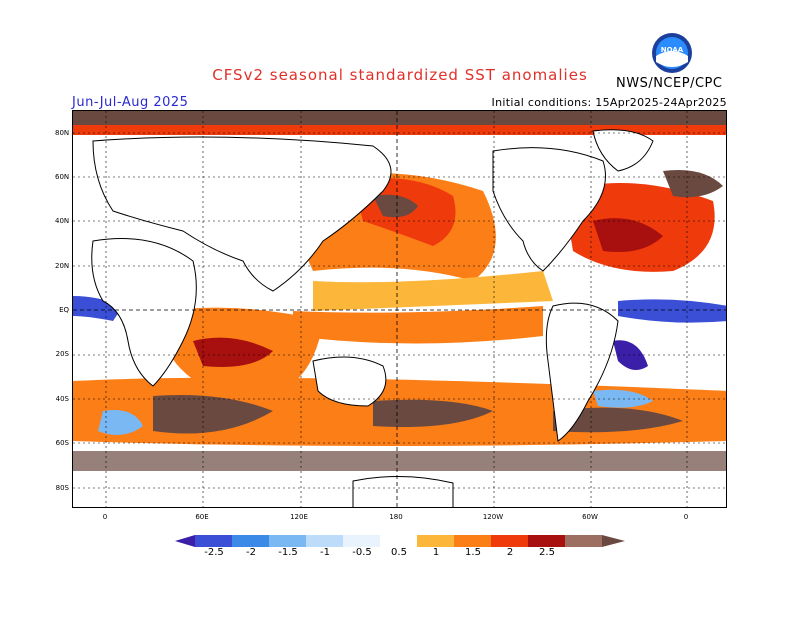 This screenshot has width=800, height=618. I want to click on lat-label-80s: 80S, so click(62, 488).